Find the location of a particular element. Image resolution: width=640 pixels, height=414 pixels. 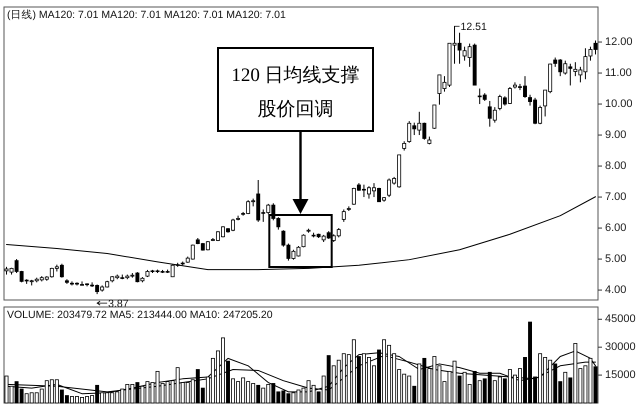

y-tick-label: 10.00 is located at coordinates (619, 104).